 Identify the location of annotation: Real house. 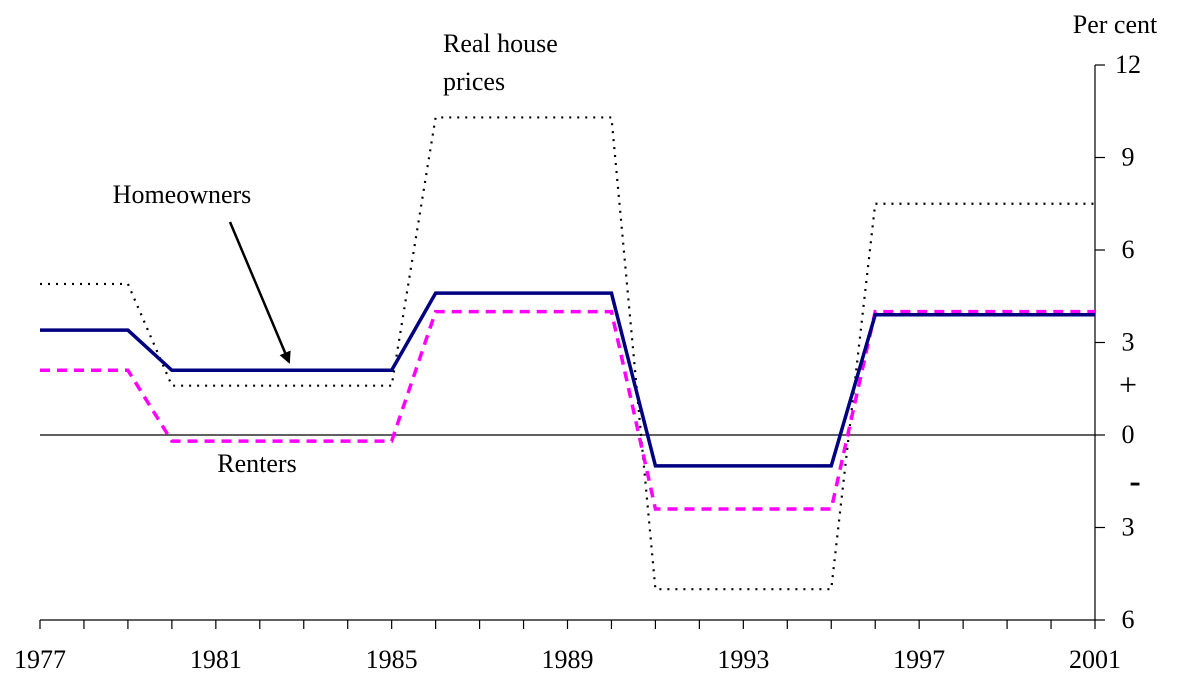
(500, 43).